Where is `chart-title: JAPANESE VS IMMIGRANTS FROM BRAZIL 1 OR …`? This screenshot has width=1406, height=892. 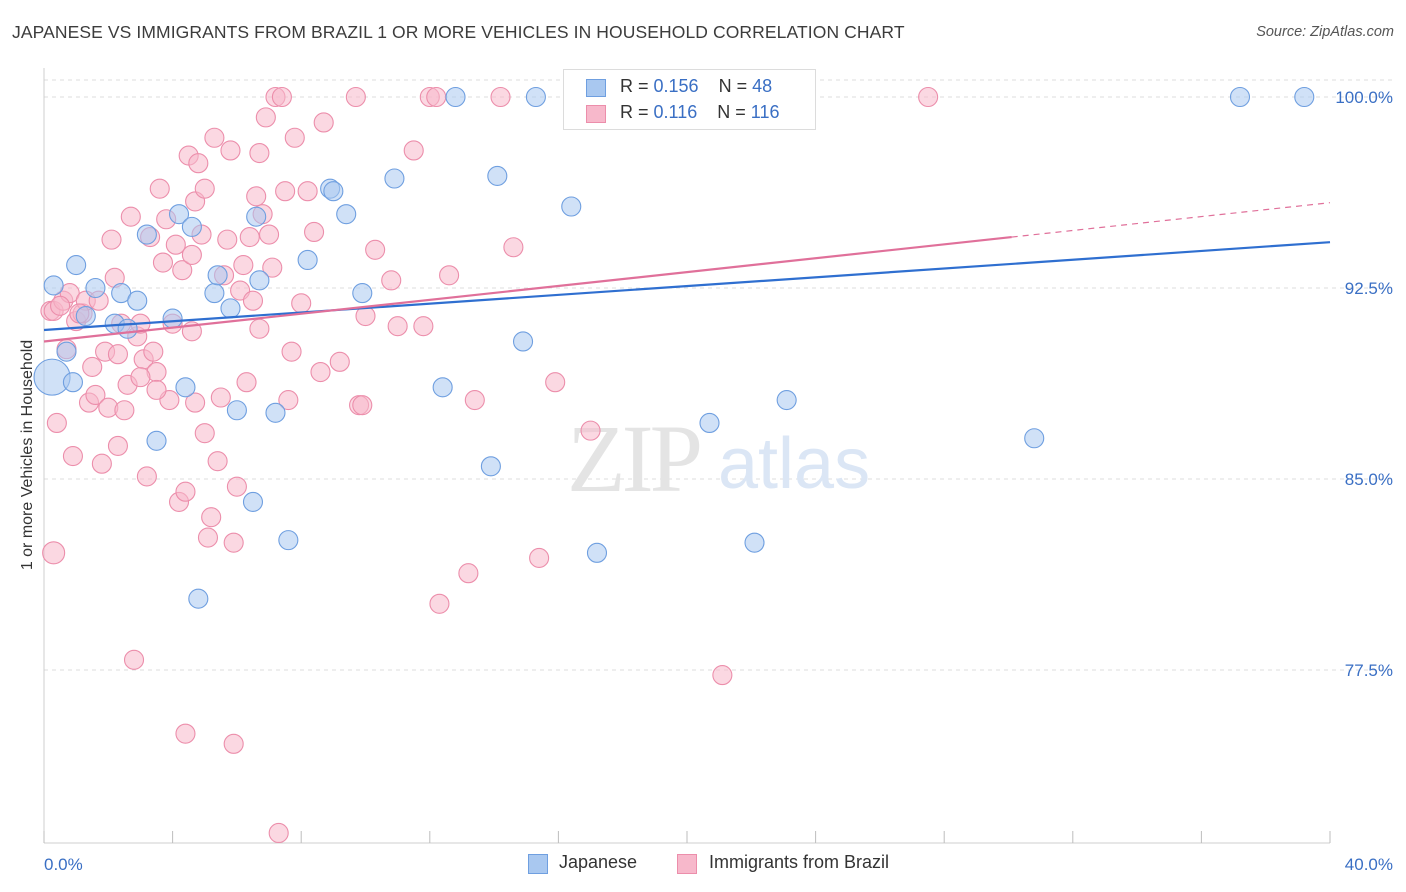 chart-title: JAPANESE VS IMMIGRANTS FROM BRAZIL 1 OR … is located at coordinates (458, 32).